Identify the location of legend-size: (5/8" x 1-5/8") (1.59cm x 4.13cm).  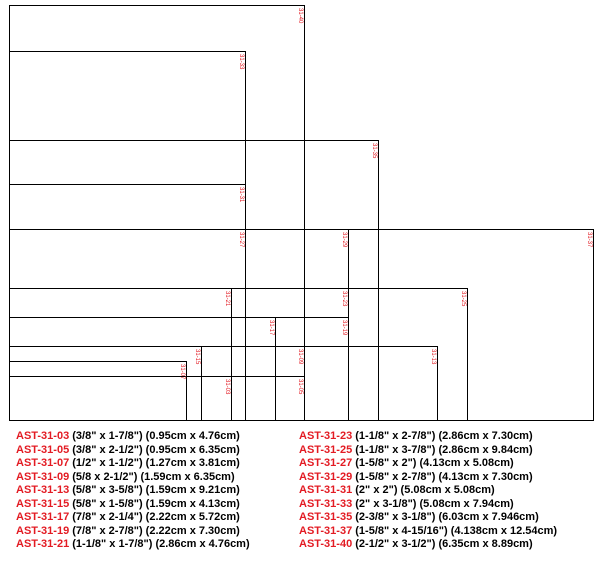
(156, 503).